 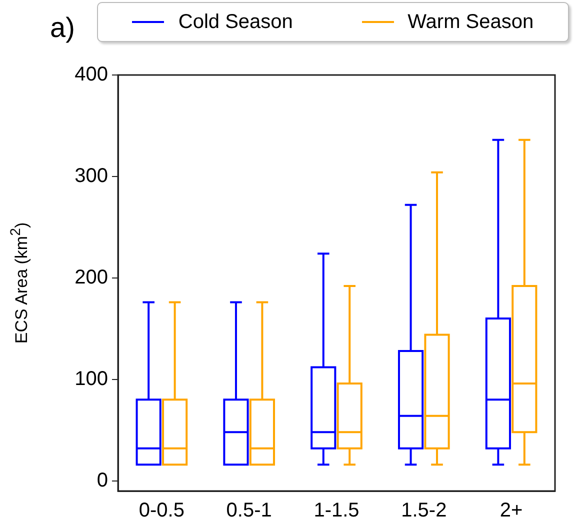 I want to click on x-tick-label: 0.5-1, so click(x=249, y=511).